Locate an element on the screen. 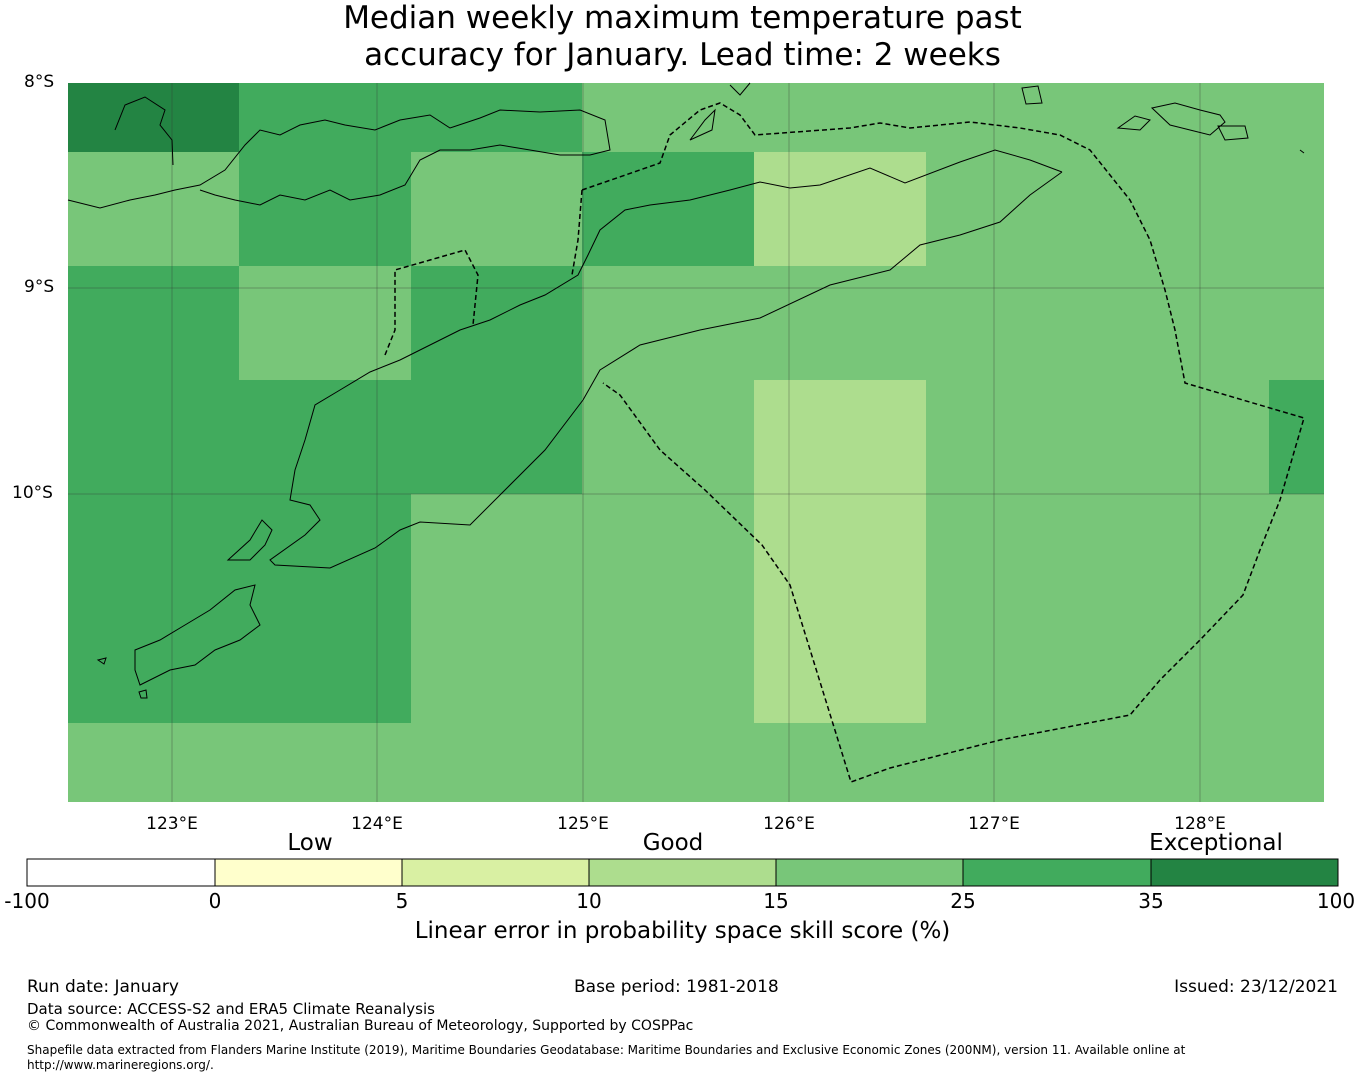 This screenshot has width=1365, height=1080. lon-label: 124°E is located at coordinates (377, 824).